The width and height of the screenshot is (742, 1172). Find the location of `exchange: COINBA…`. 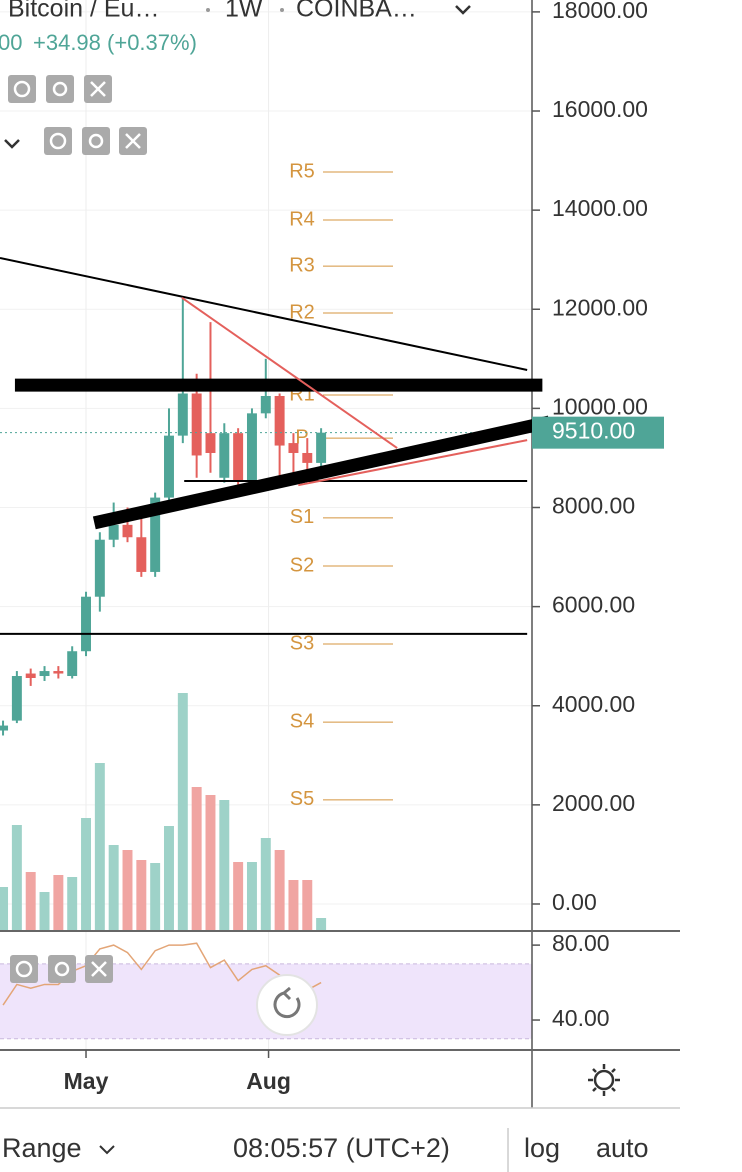

exchange: COINBA… is located at coordinates (356, 11).